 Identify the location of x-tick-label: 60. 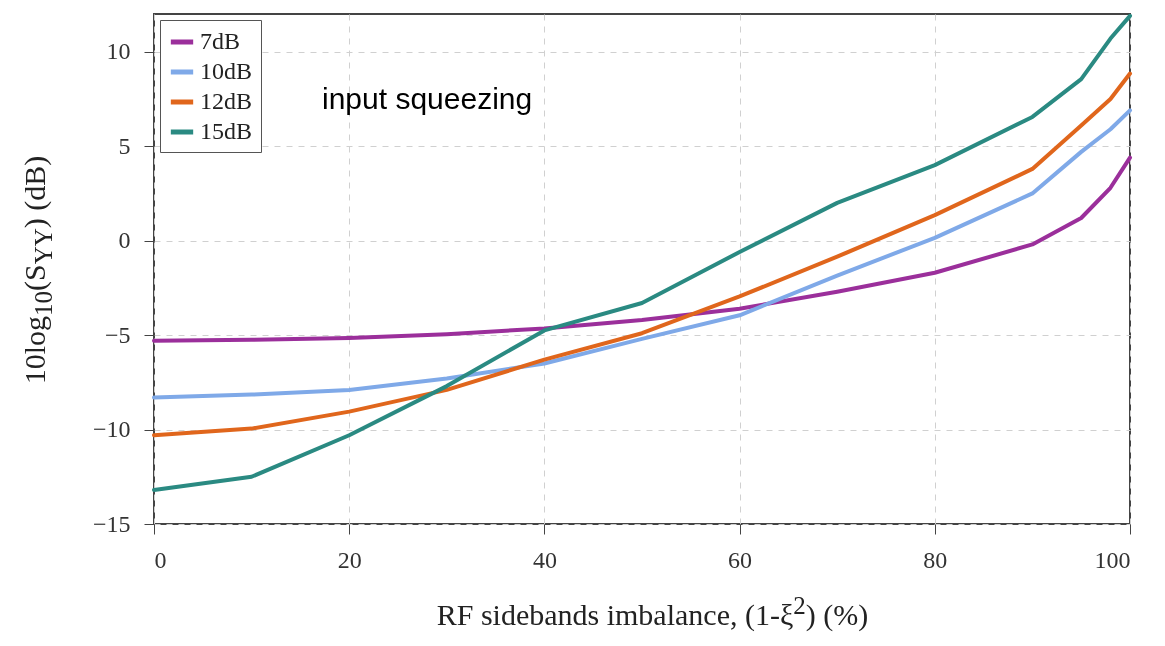
(740, 559).